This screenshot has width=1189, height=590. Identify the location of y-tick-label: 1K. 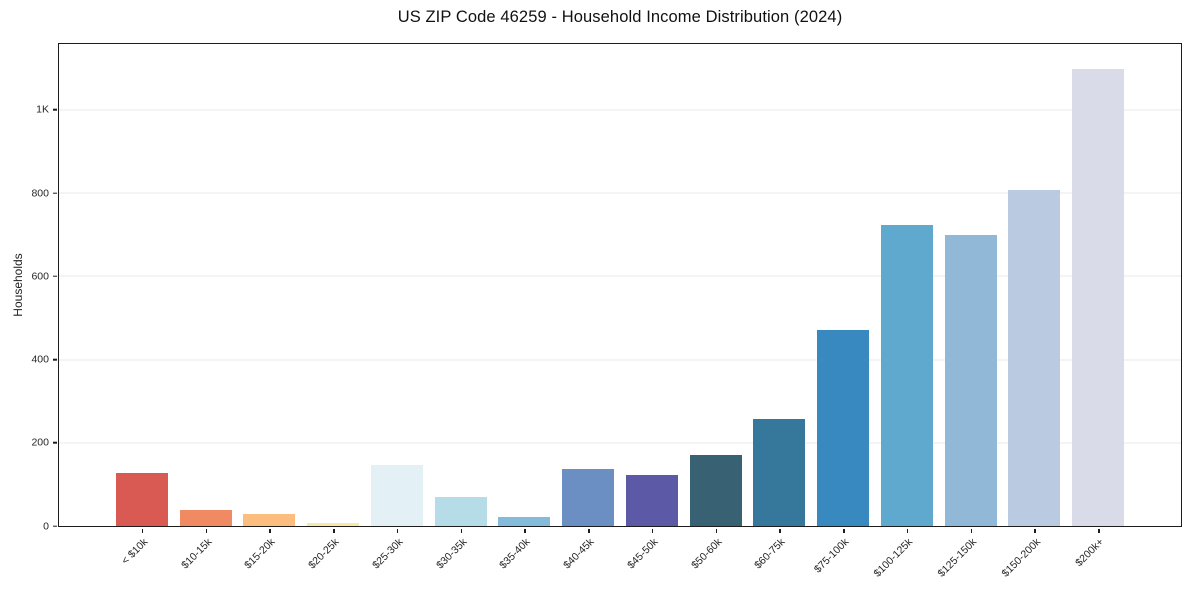
(42, 109).